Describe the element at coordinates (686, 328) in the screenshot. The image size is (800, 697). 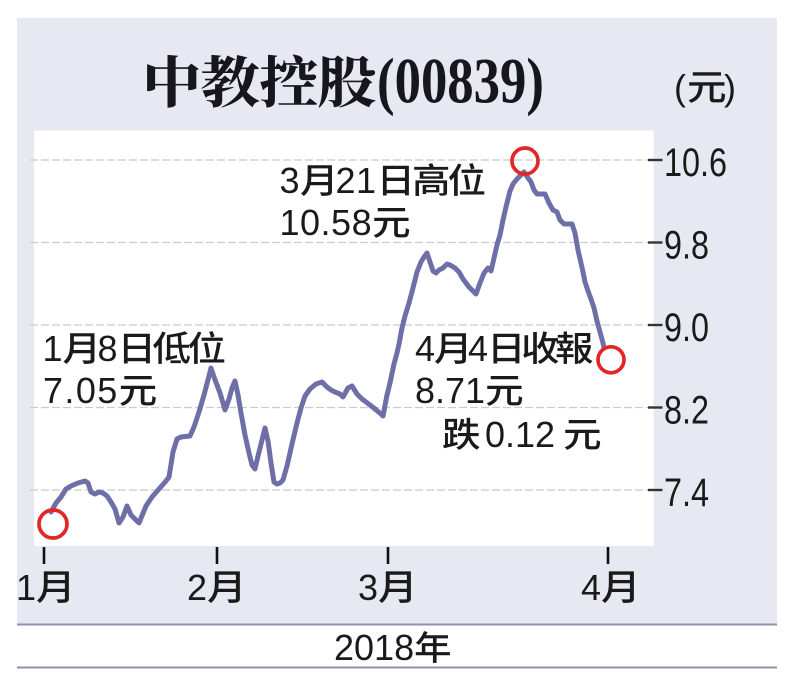
I see `svg-text: 9.0` at that location.